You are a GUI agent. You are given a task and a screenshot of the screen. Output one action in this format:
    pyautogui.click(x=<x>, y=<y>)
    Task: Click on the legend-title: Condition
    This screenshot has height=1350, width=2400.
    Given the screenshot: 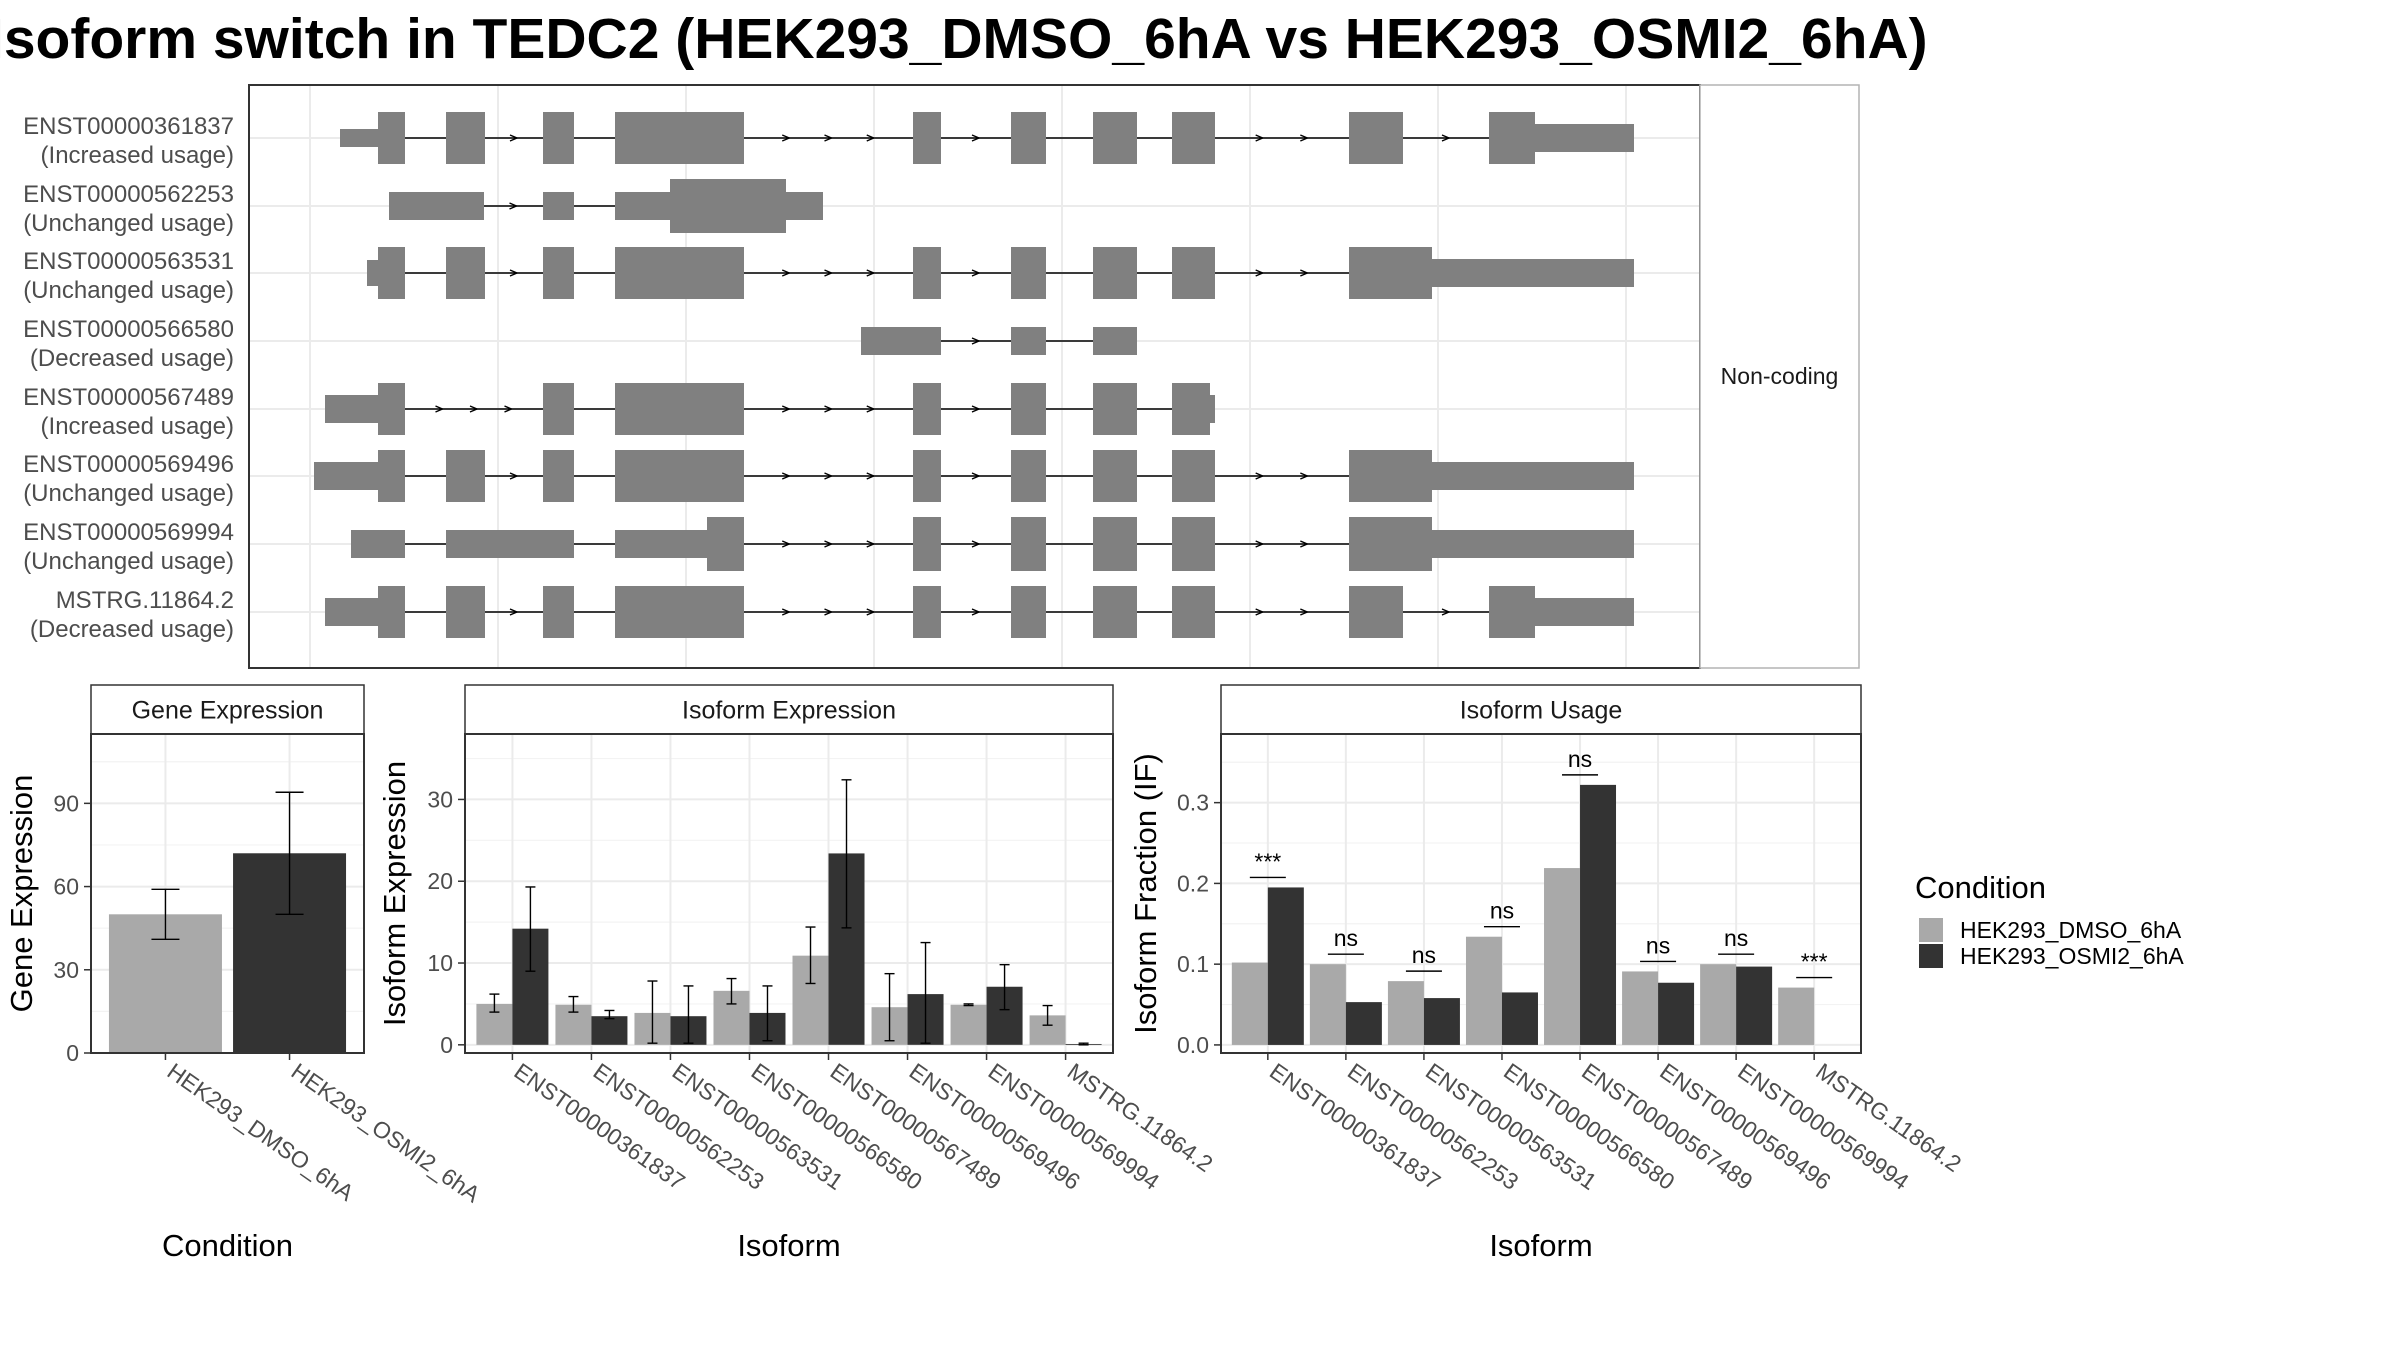 What is the action you would take?
    pyautogui.click(x=1980, y=887)
    